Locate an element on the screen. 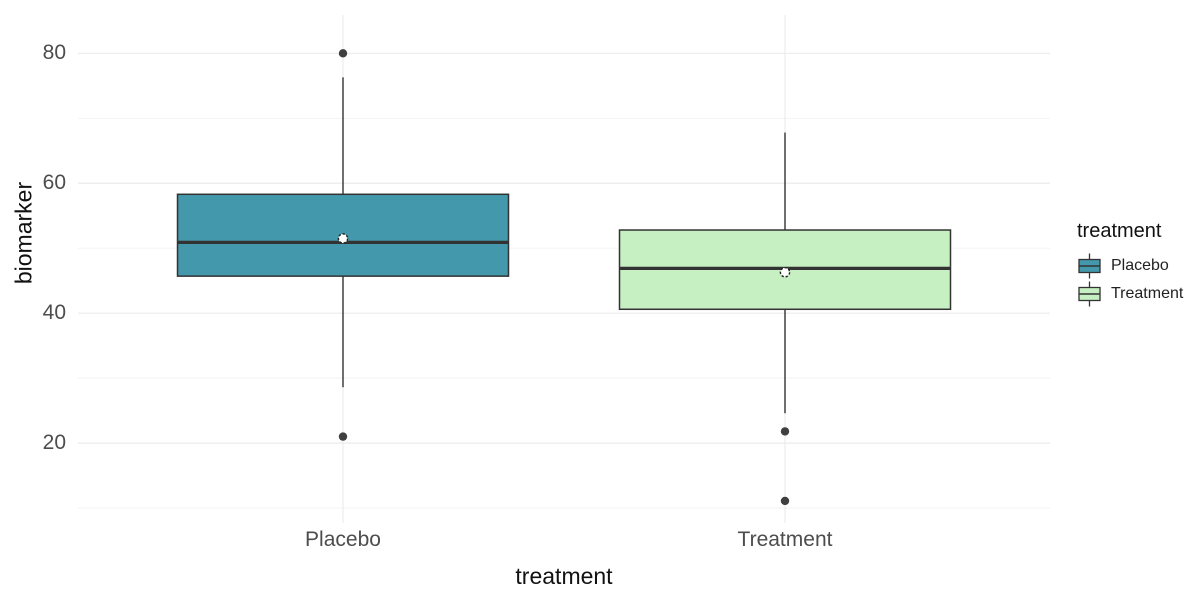 This screenshot has width=1200, height=600. x-category-label: Placebo is located at coordinates (343, 539).